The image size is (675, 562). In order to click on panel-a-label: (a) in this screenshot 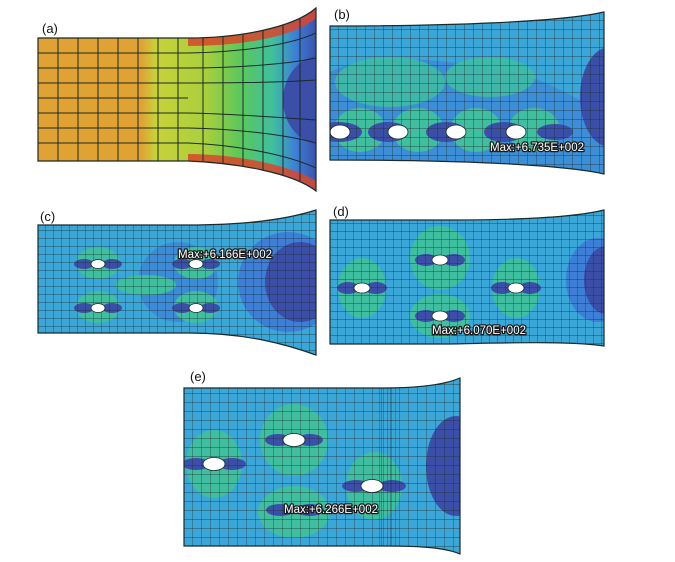, I will do `click(50, 28)`.